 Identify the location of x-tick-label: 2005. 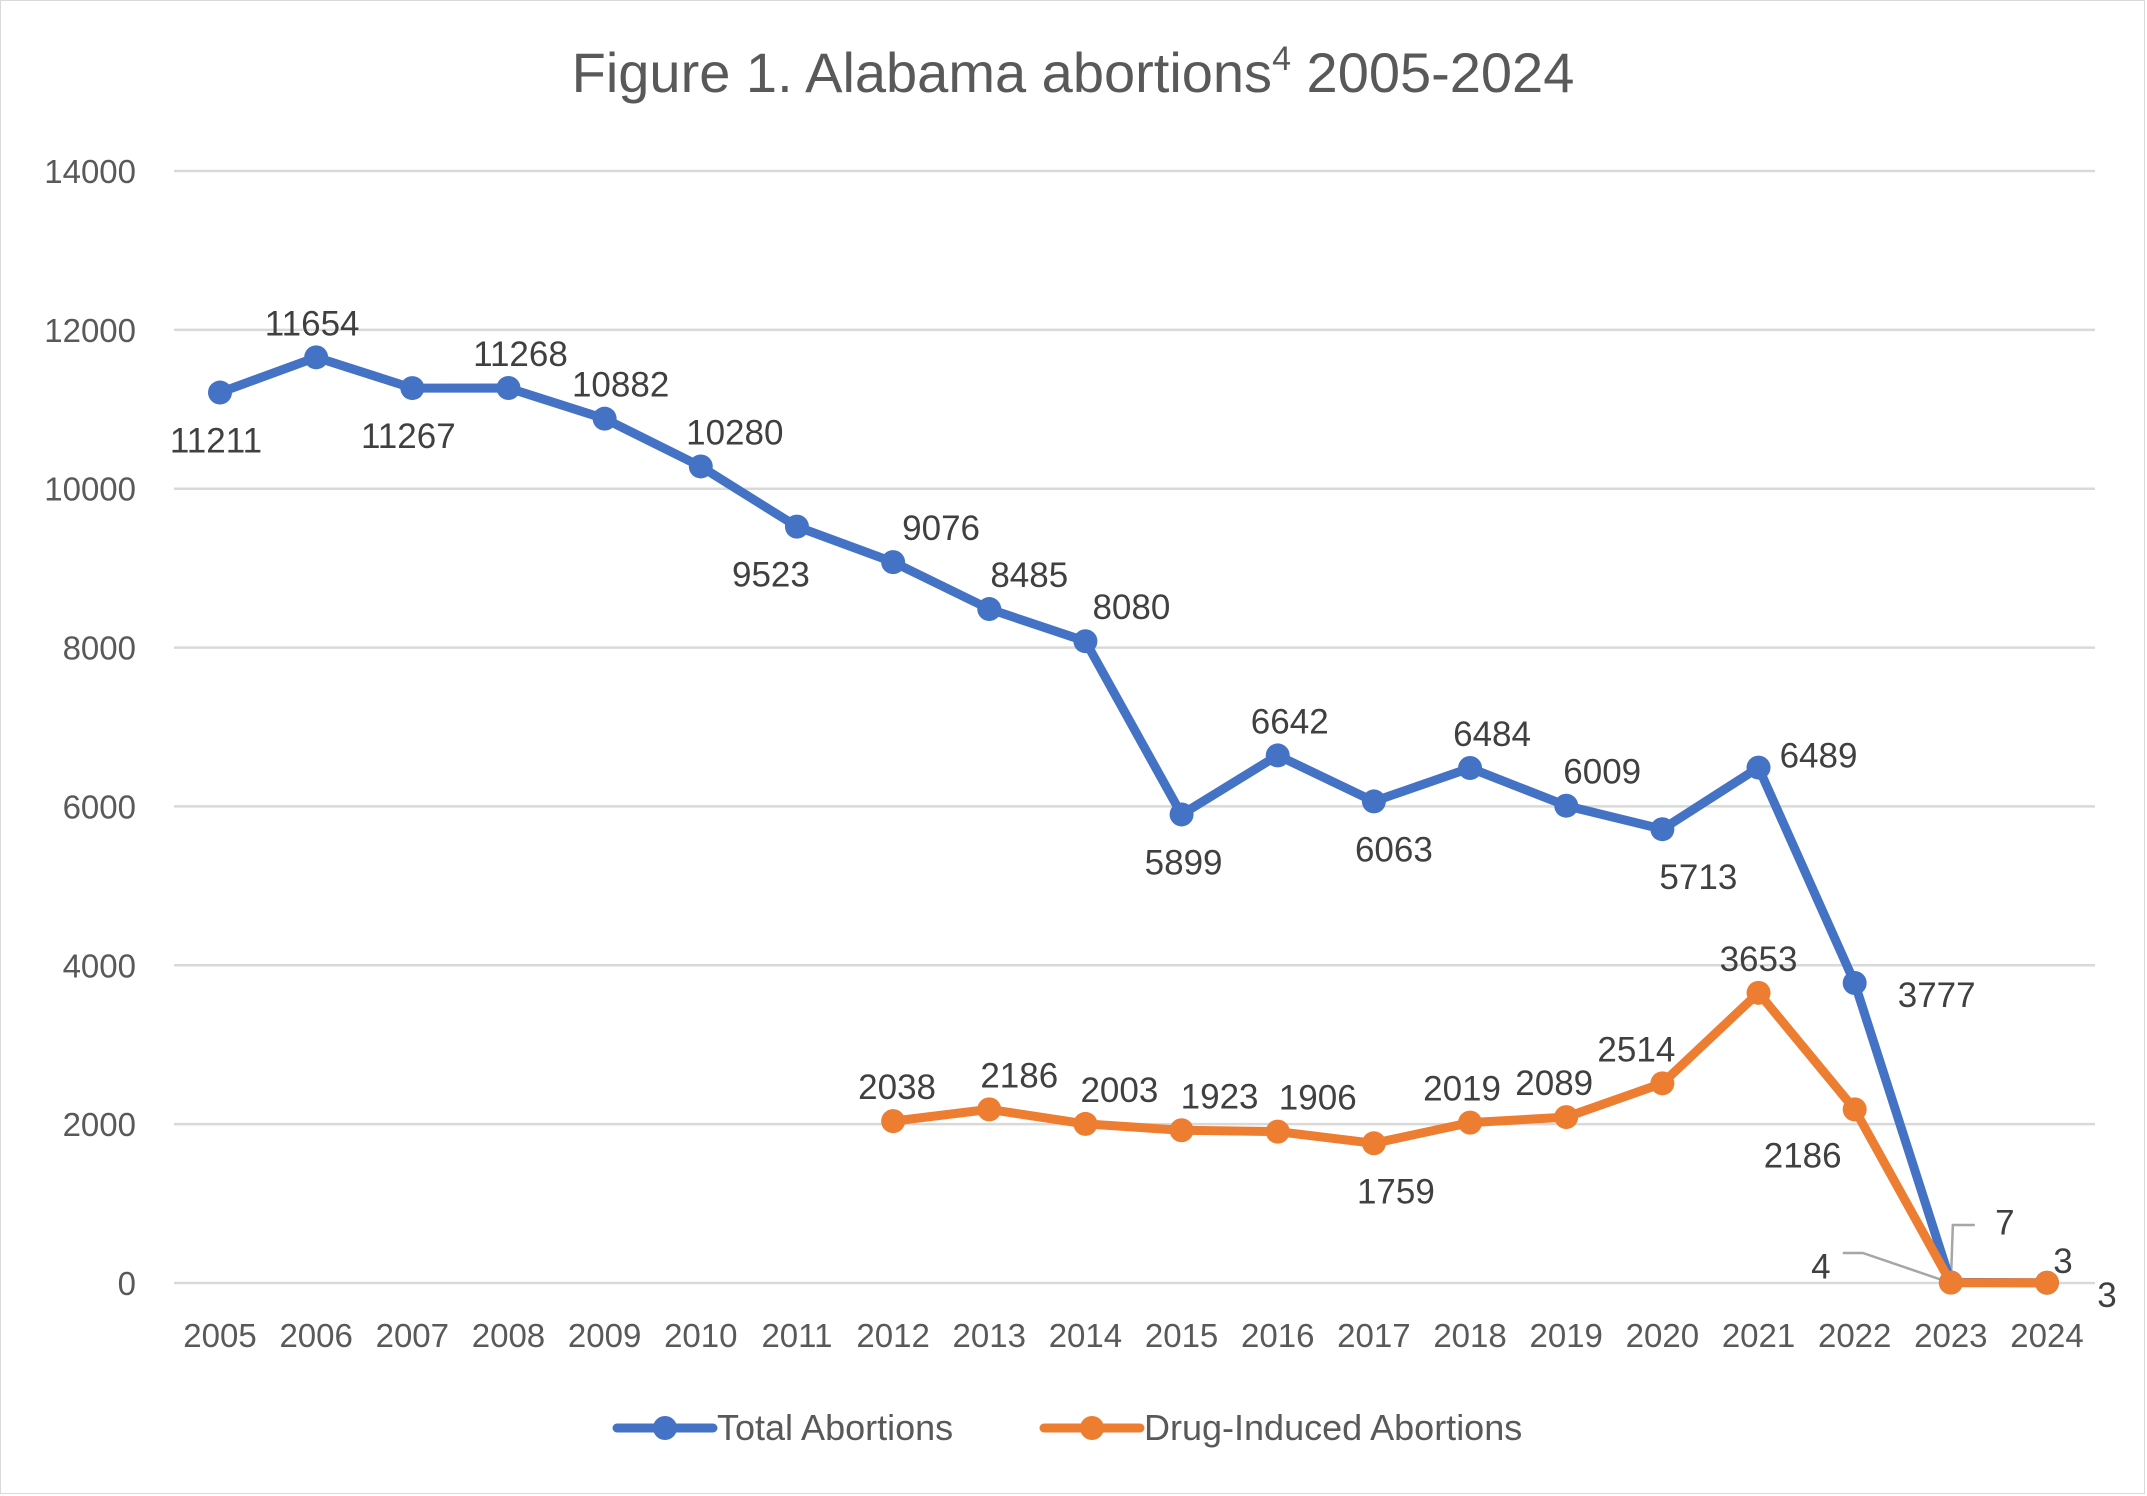
(219, 1335).